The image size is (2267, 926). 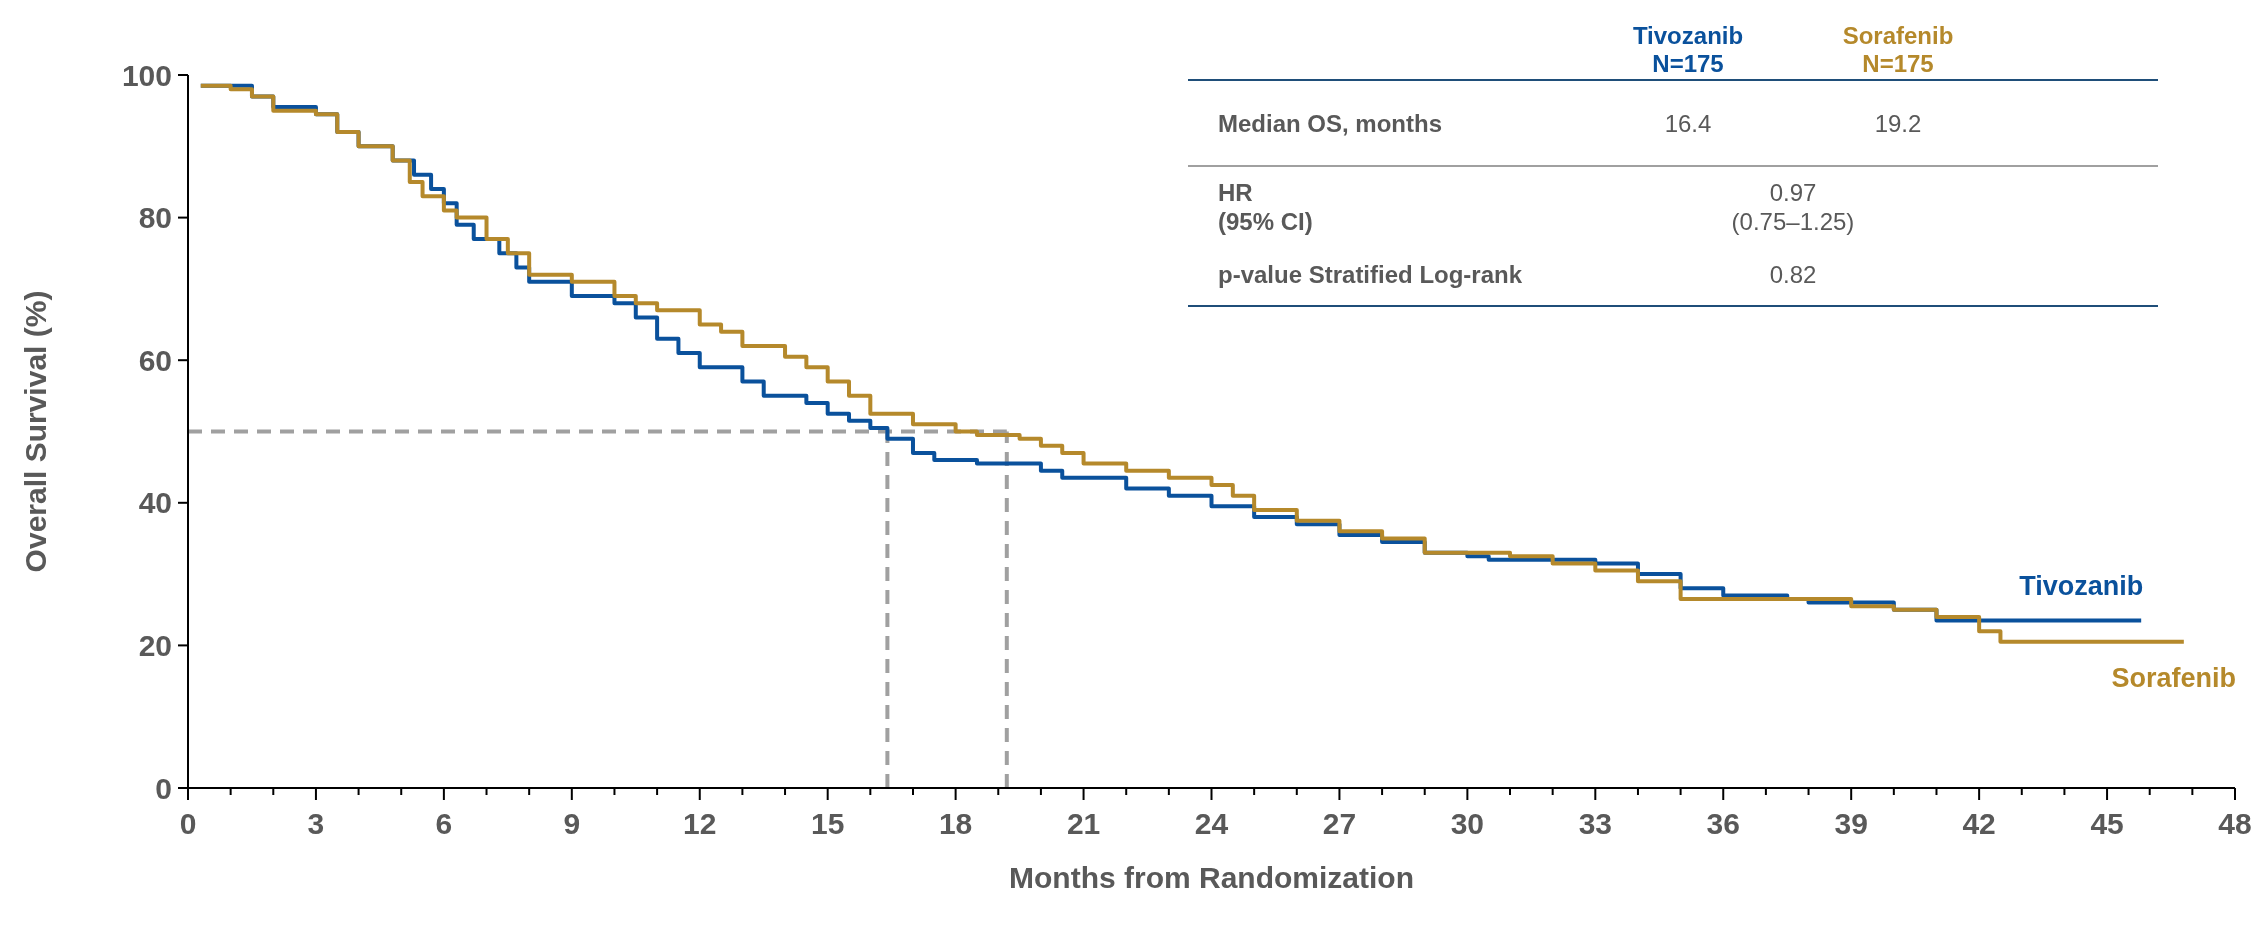 I want to click on y-tick-label: 60, so click(x=155, y=360).